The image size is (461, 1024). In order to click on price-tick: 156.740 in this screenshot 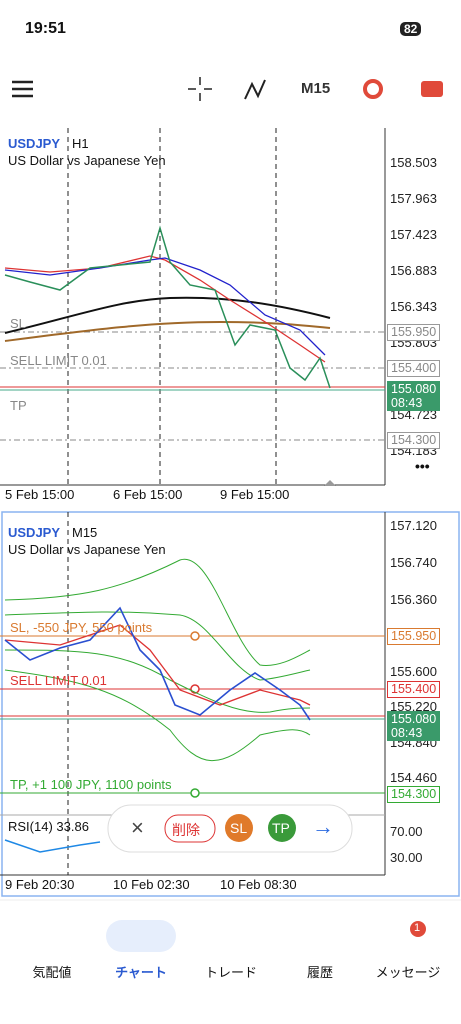, I will do `click(413, 562)`.